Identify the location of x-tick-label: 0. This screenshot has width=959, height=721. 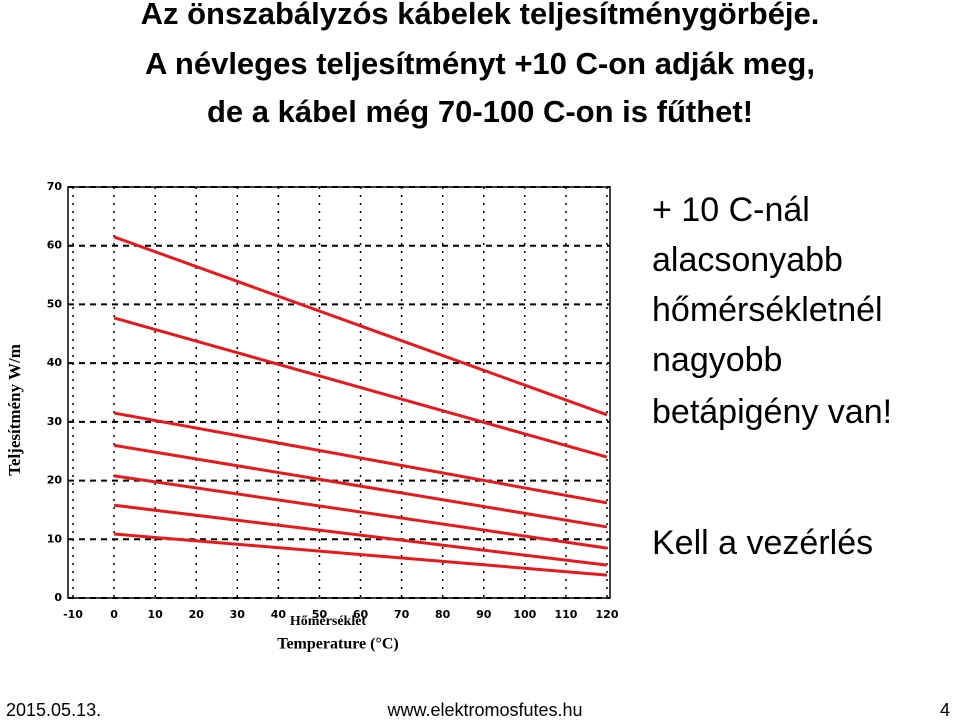
(114, 614).